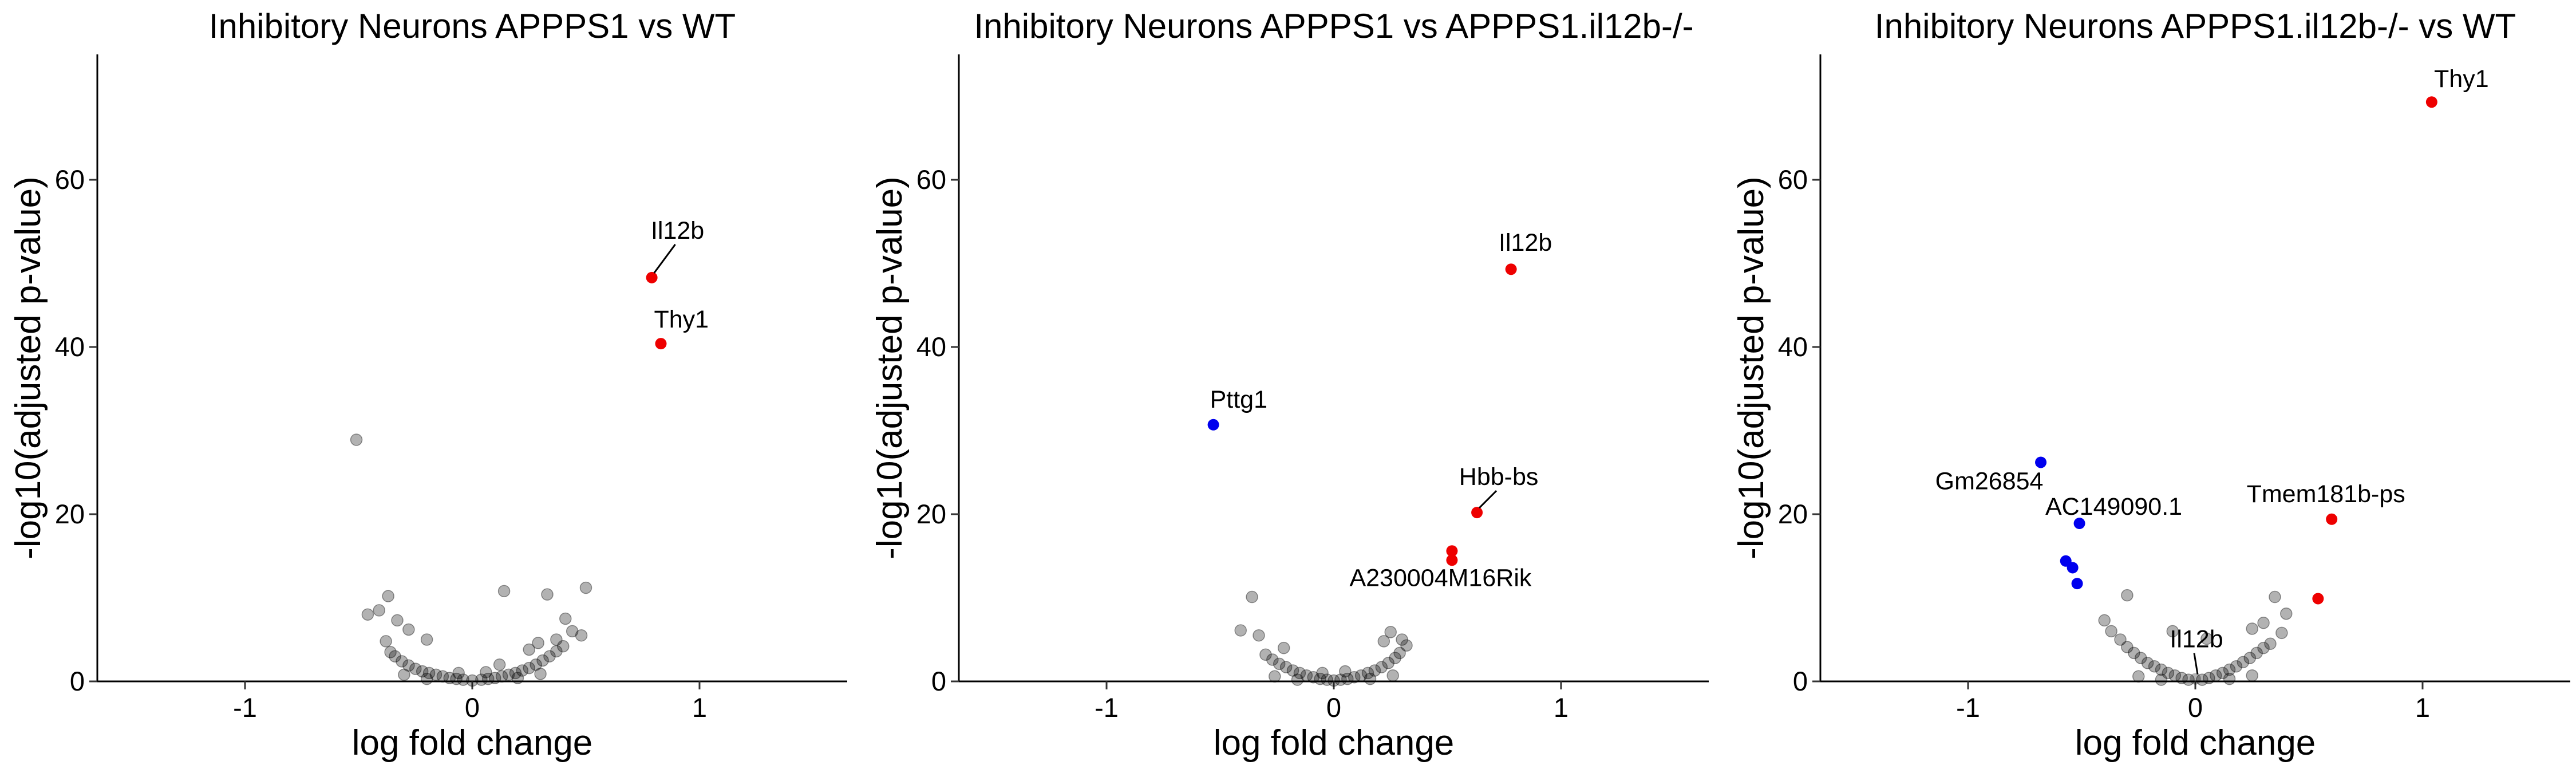  What do you see at coordinates (77, 681) in the screenshot?
I see `y-tick-label: 0` at bounding box center [77, 681].